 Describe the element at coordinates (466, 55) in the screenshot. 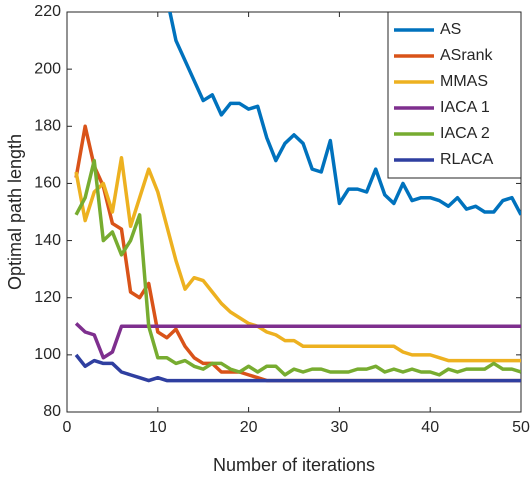

I see `legend-label: ASrank` at that location.